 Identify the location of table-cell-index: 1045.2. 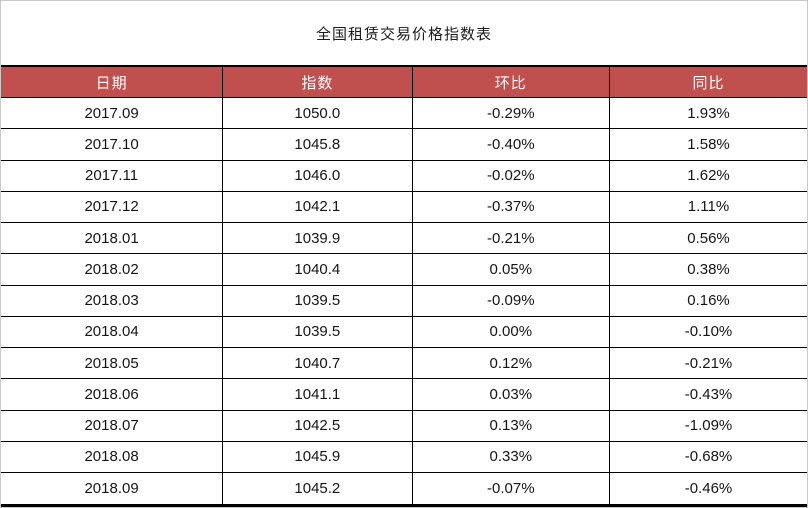
(317, 489).